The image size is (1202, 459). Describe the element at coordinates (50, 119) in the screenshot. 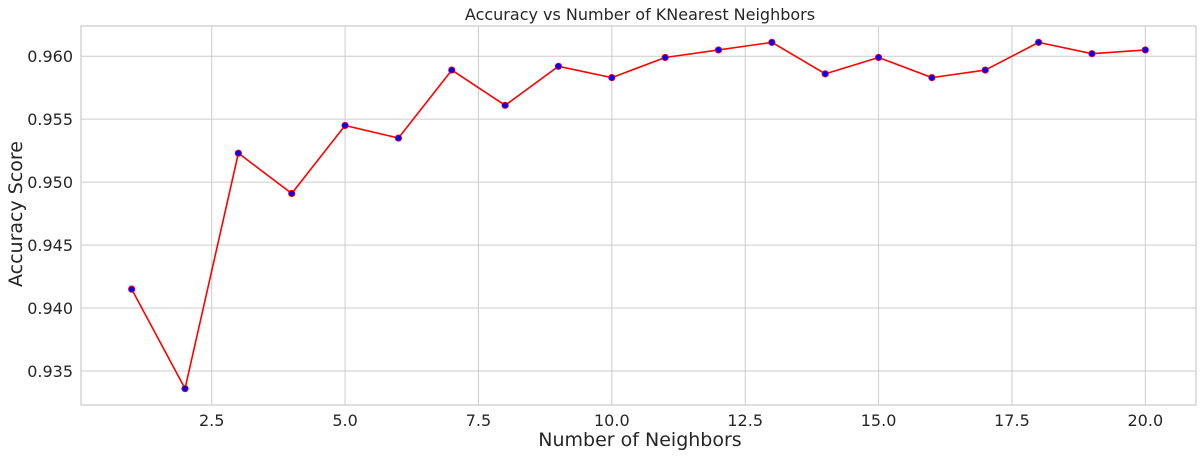

I see `y-tick-label: 0.955` at that location.